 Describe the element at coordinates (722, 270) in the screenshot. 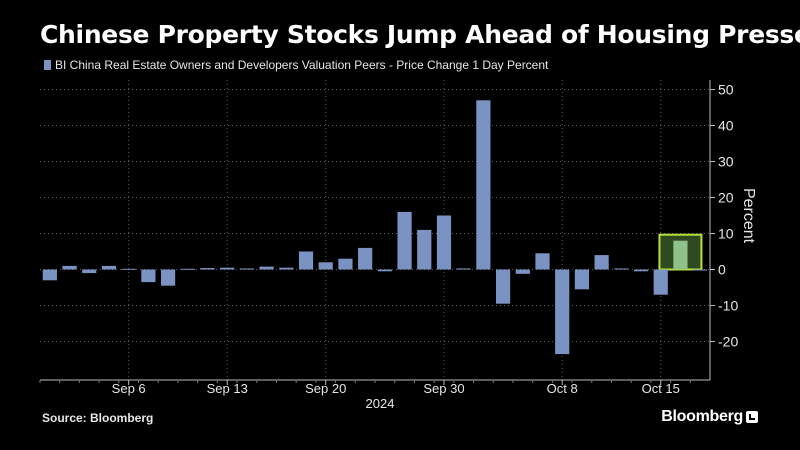

I see `y-tick-label: 0` at that location.